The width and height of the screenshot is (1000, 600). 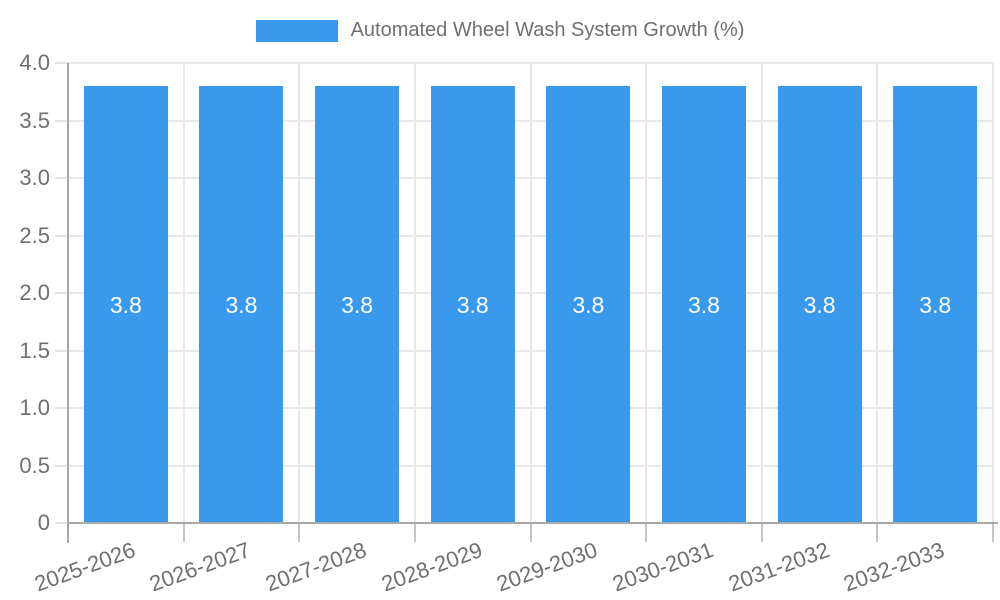 What do you see at coordinates (34, 407) in the screenshot?
I see `y-axis-label: 1.0` at bounding box center [34, 407].